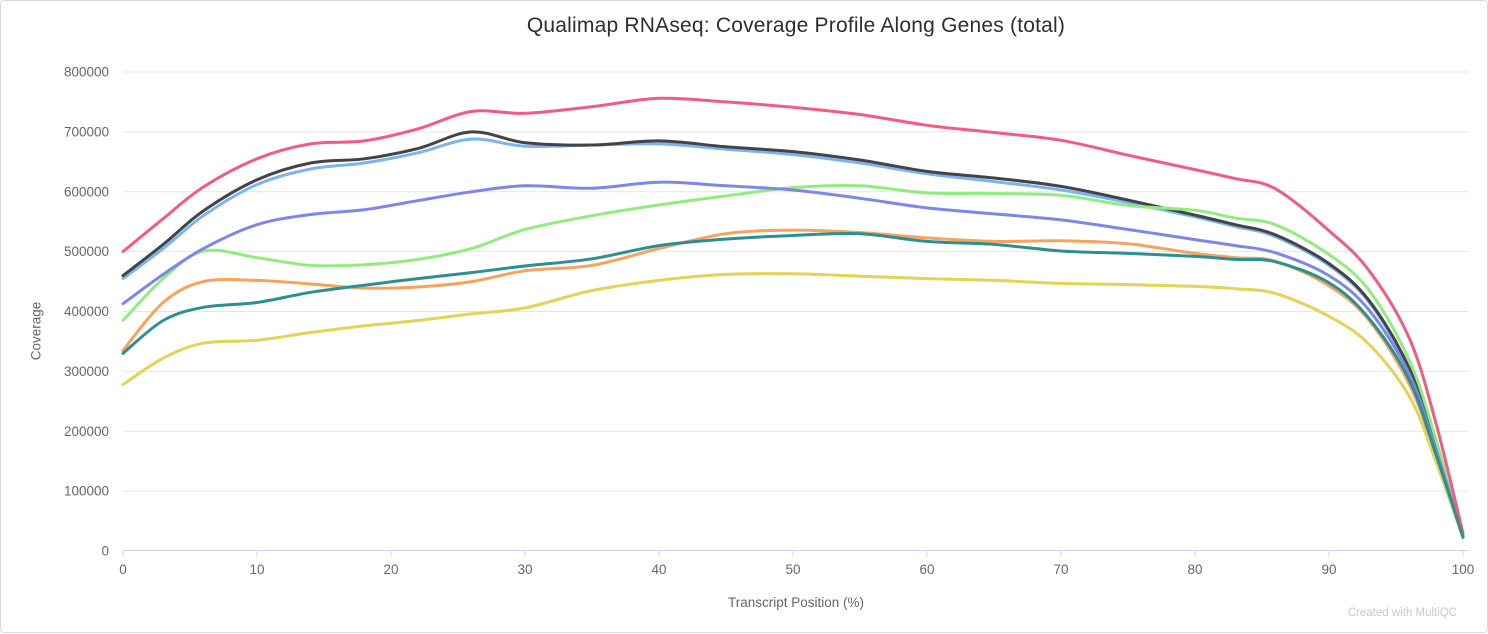  Describe the element at coordinates (86, 311) in the screenshot. I see `y-tick-label: 400000` at that location.